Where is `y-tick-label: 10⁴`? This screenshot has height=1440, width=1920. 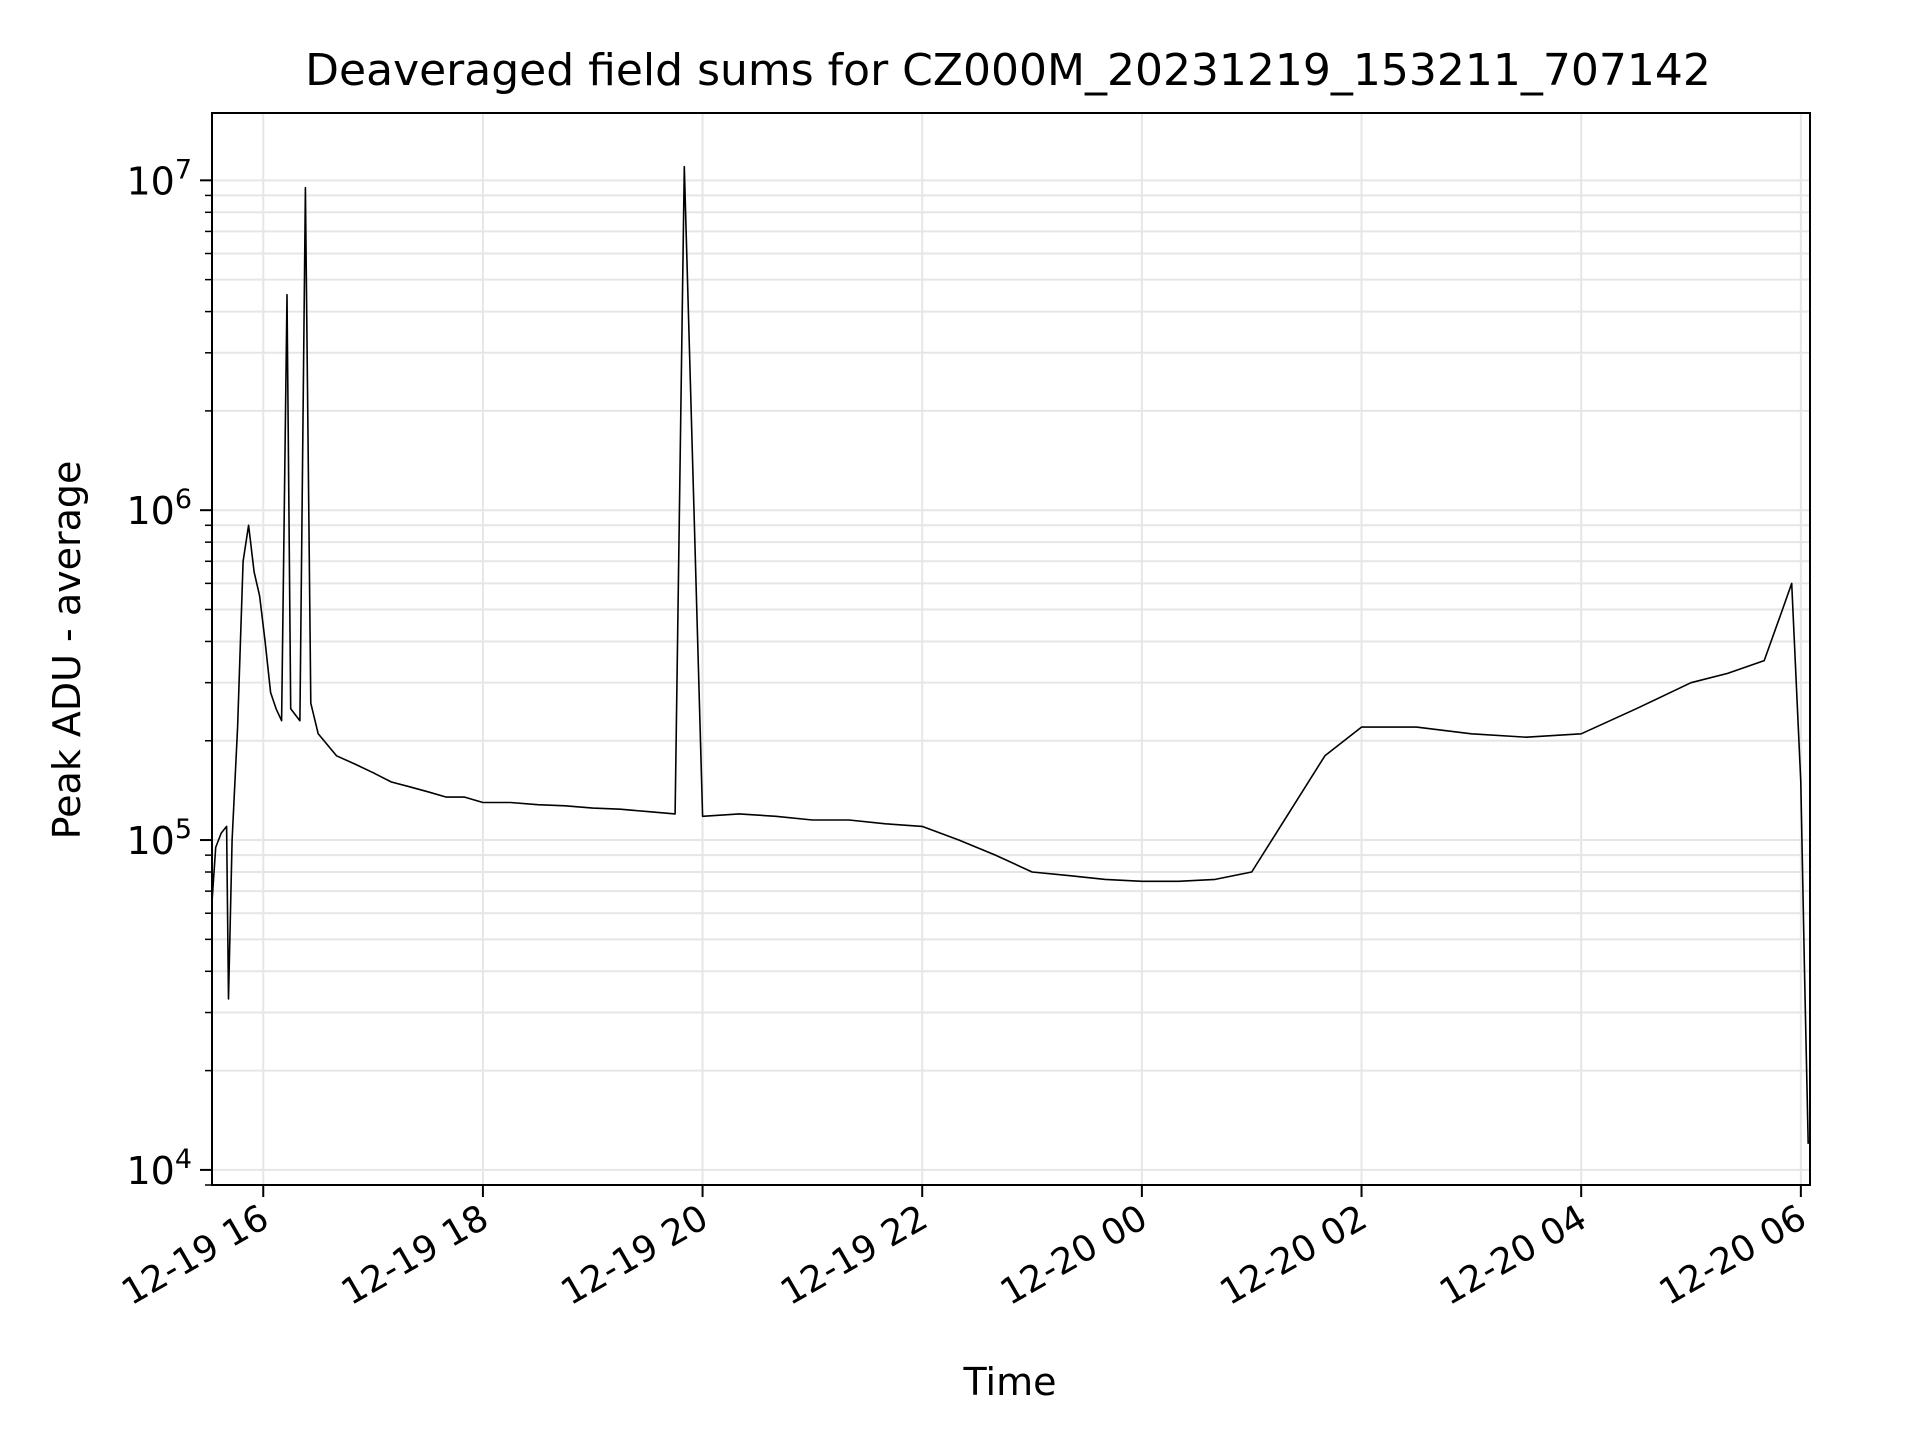 y-tick-label: 10⁴ is located at coordinates (159, 1168).